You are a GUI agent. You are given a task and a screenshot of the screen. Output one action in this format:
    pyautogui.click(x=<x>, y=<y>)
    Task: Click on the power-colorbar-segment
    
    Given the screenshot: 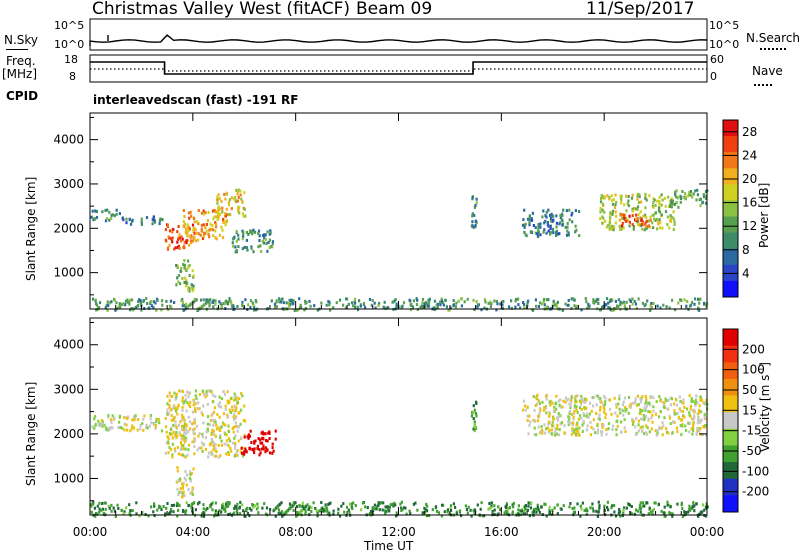 What is the action you would take?
    pyautogui.click(x=730, y=160)
    